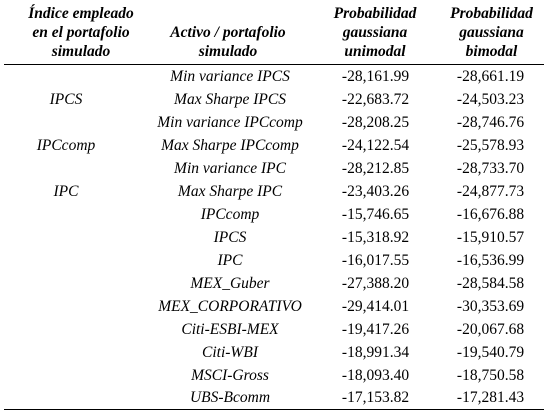  Describe the element at coordinates (274, 214) in the screenshot. I see `table-row: IPCcomp -15,746.65 -16,676.88` at that location.